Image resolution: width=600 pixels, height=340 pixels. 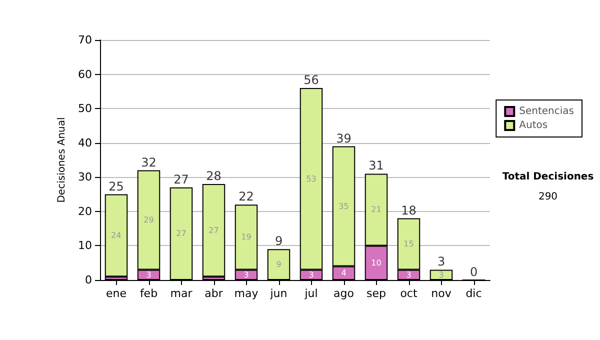 I want to click on y-tick-label: 20, so click(x=85, y=211).